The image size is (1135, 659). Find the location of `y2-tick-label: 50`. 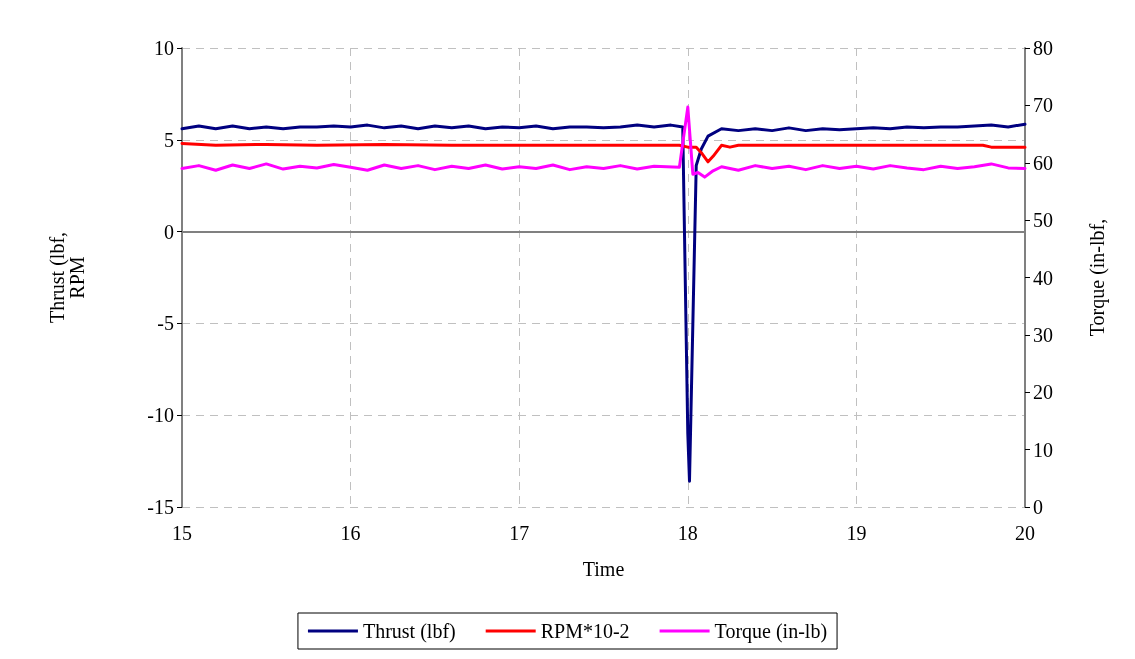

y2-tick-label: 50 is located at coordinates (1043, 220).